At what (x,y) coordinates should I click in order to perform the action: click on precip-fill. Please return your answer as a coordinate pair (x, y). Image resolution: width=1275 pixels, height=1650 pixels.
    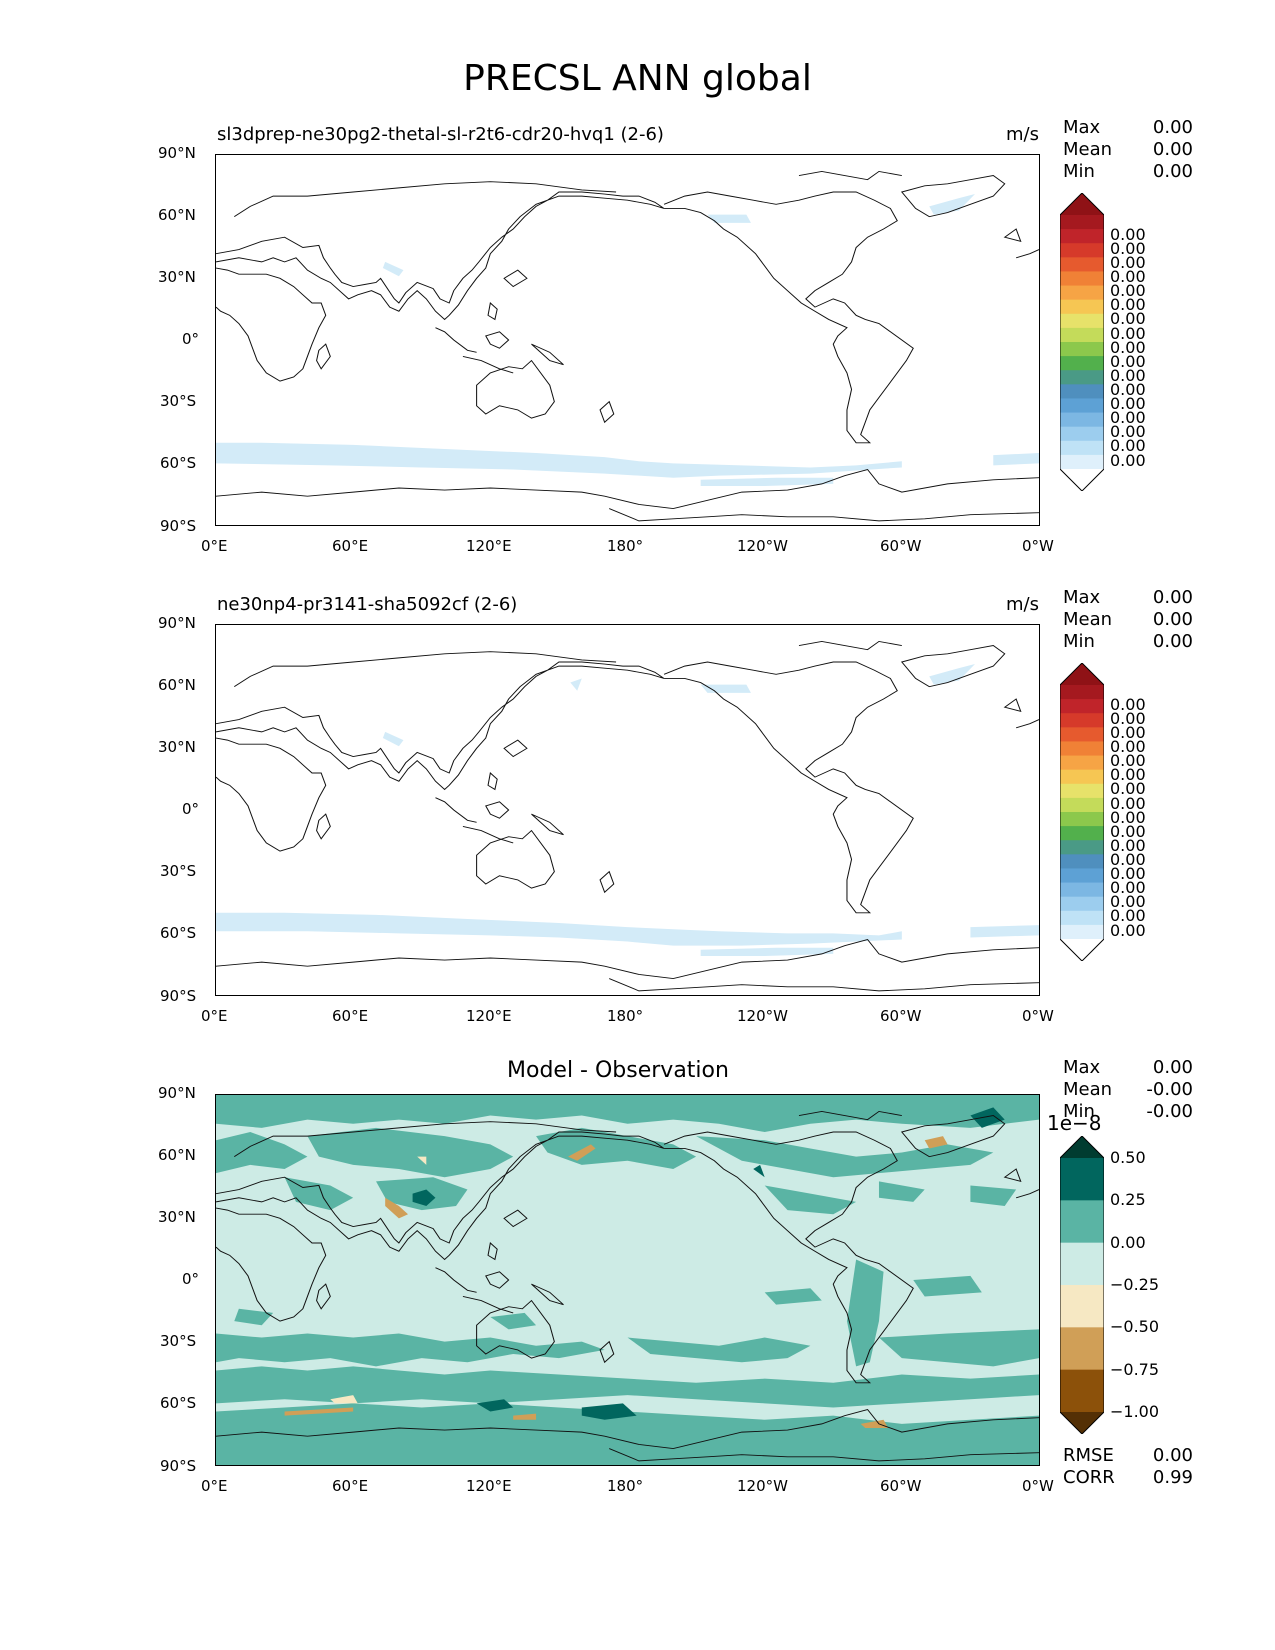
    Looking at the image, I should click on (627, 340).